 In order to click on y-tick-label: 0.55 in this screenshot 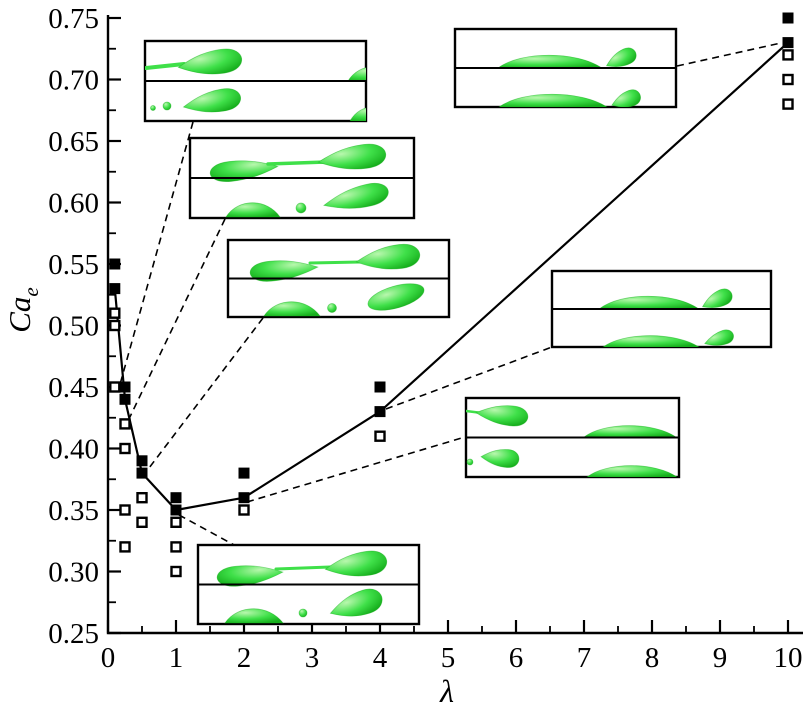, I will do `click(73, 265)`.